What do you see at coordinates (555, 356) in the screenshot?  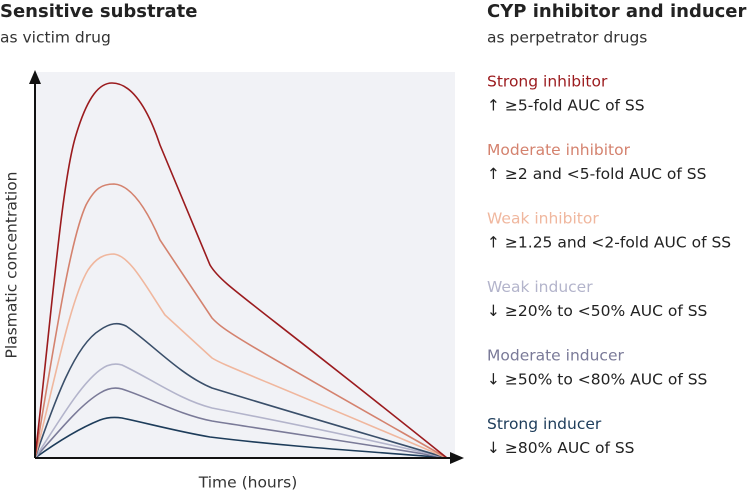 I see `legend-name: Moderate inducer` at bounding box center [555, 356].